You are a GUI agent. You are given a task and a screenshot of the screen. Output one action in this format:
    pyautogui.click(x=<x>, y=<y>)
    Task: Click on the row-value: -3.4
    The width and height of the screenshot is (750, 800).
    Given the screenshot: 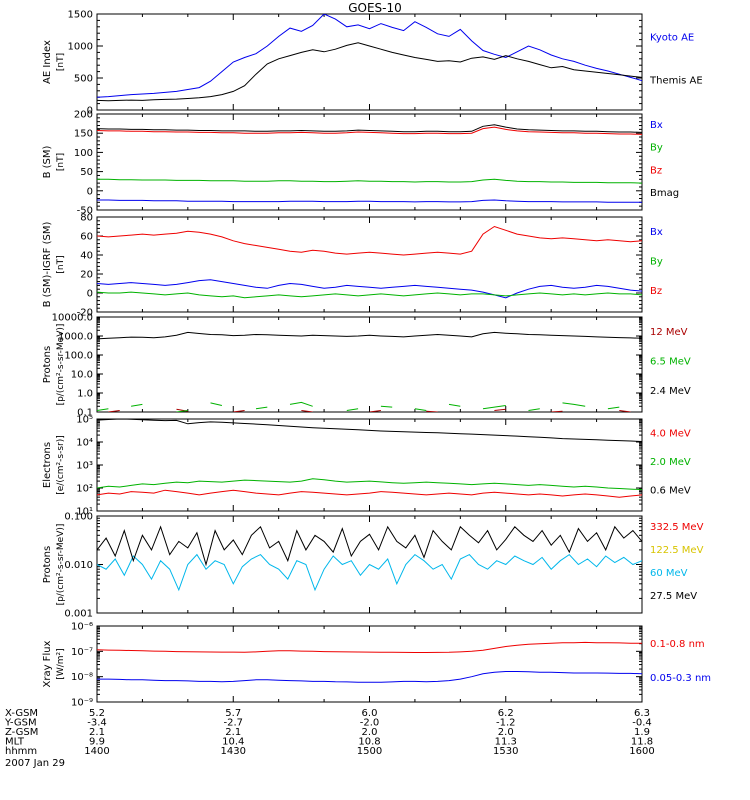 What is the action you would take?
    pyautogui.click(x=97, y=723)
    